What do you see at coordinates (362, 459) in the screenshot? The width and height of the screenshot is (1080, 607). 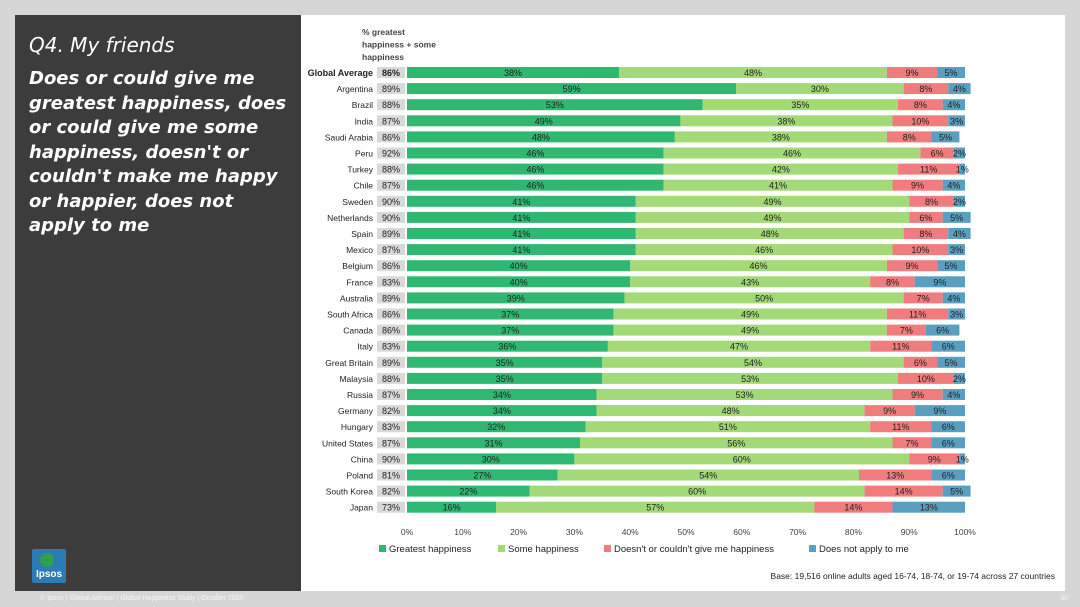 I see `category-label: China` at bounding box center [362, 459].